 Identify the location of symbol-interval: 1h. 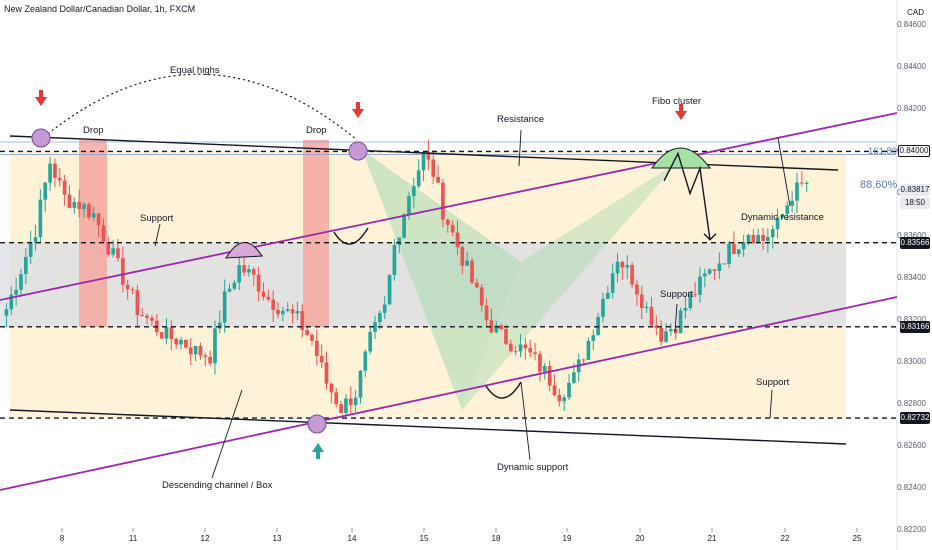
(159, 9).